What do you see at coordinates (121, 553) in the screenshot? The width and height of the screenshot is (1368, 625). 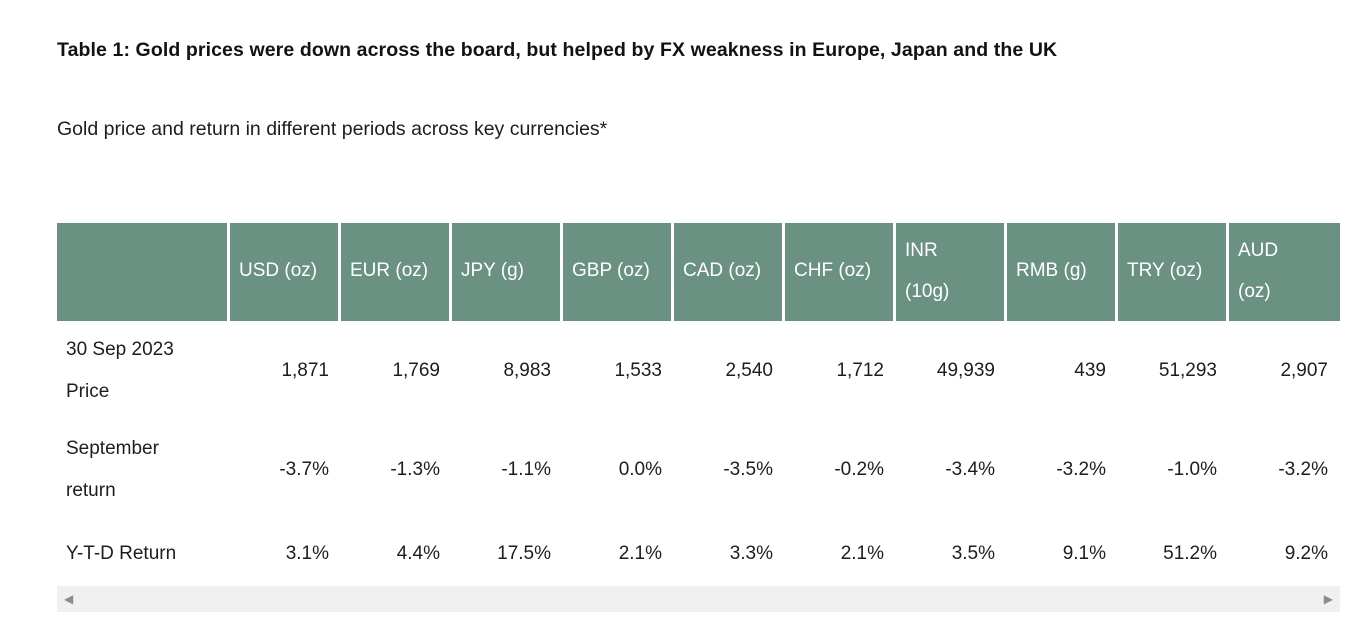 I see `row-label-ytd-return: Y-T-D Return` at bounding box center [121, 553].